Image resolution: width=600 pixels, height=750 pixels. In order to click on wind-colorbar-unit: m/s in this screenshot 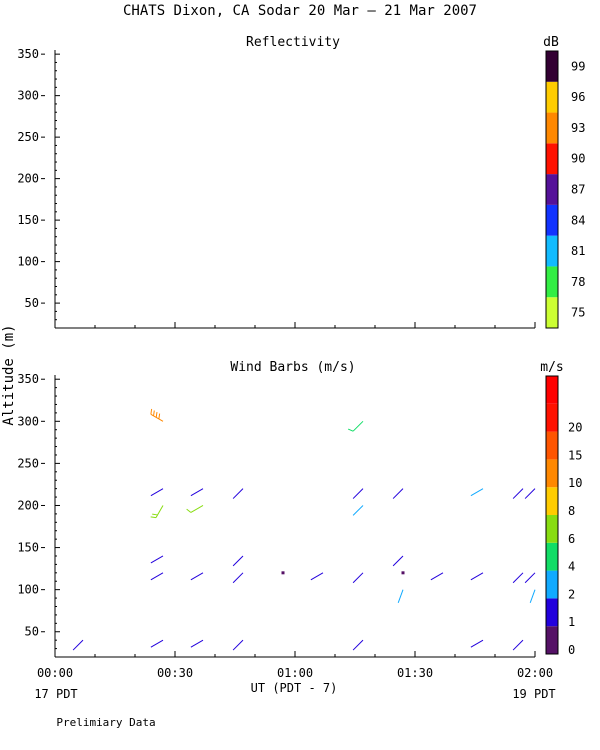, I will do `click(551, 367)`.